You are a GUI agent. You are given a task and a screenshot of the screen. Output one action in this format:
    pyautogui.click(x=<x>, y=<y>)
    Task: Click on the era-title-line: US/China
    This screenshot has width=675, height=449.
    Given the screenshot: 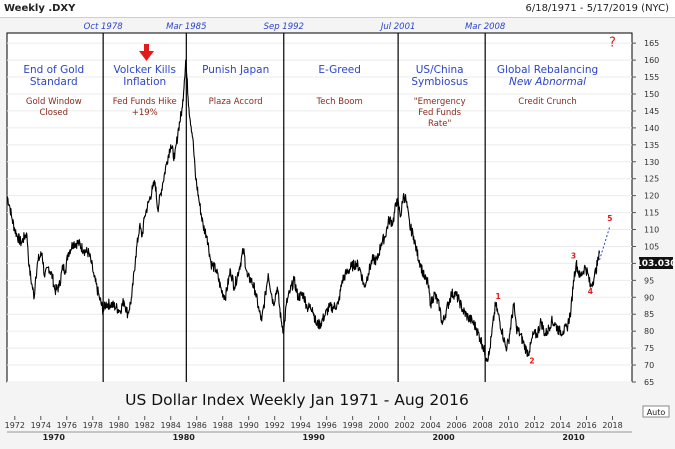 What is the action you would take?
    pyautogui.click(x=440, y=70)
    